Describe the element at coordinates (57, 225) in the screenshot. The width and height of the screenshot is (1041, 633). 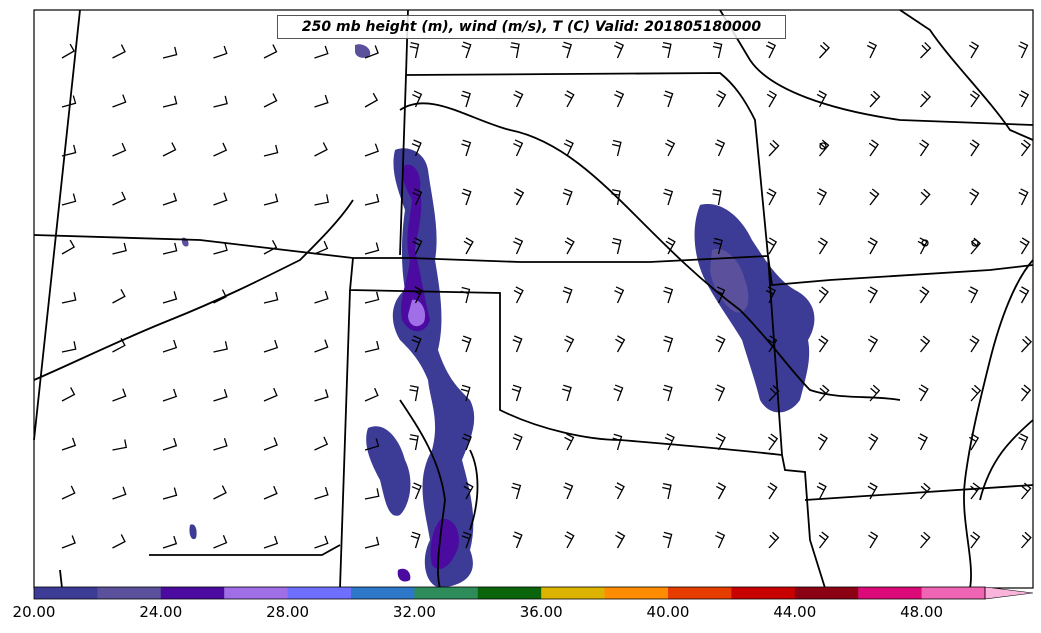
I see `boundary-west` at that location.